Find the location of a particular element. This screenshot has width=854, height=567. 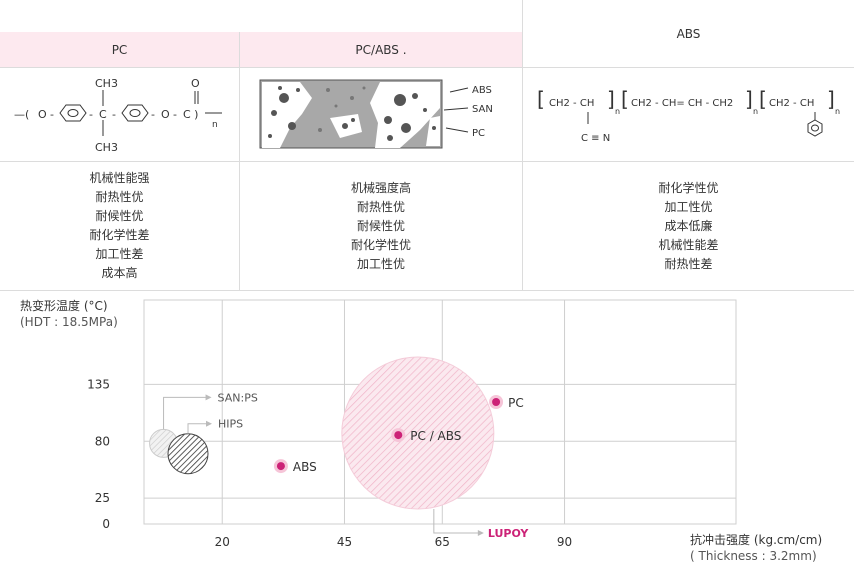

point-label: ABS is located at coordinates (305, 467).